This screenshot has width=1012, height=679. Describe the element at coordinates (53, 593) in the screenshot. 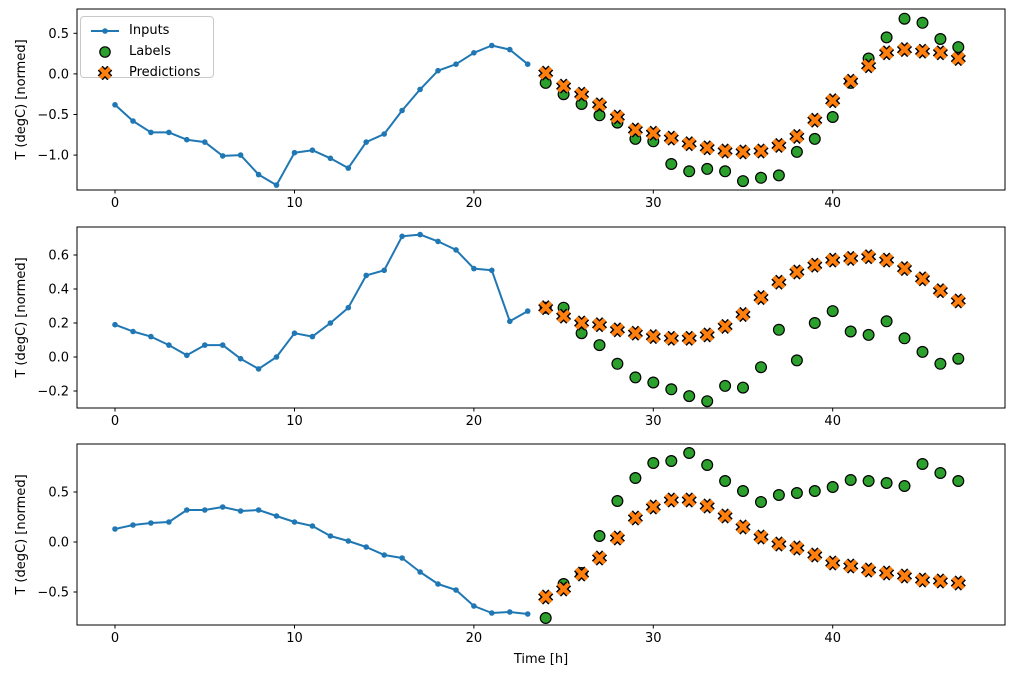

I see `y-tick-label: −0.5` at that location.